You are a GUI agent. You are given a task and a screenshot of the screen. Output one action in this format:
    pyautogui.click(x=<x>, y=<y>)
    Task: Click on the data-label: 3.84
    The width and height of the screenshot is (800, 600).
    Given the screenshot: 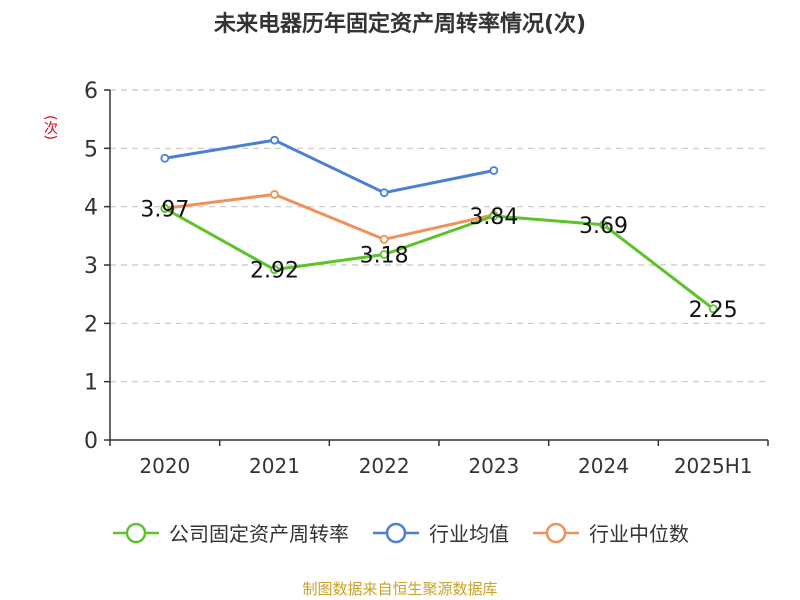 What is the action you would take?
    pyautogui.click(x=493, y=217)
    